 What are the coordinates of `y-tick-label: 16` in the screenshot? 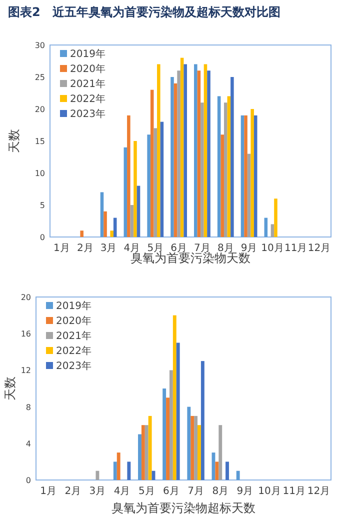 It's located at (25, 334).